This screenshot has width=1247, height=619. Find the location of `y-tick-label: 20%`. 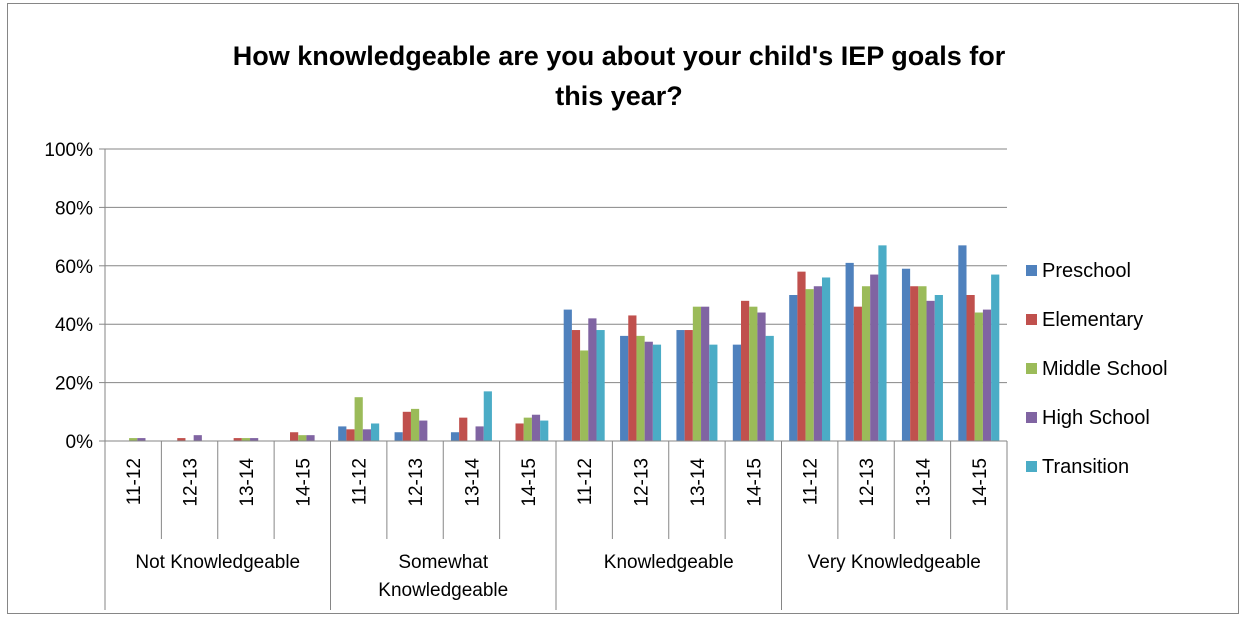

y-tick-label: 20% is located at coordinates (74, 384).